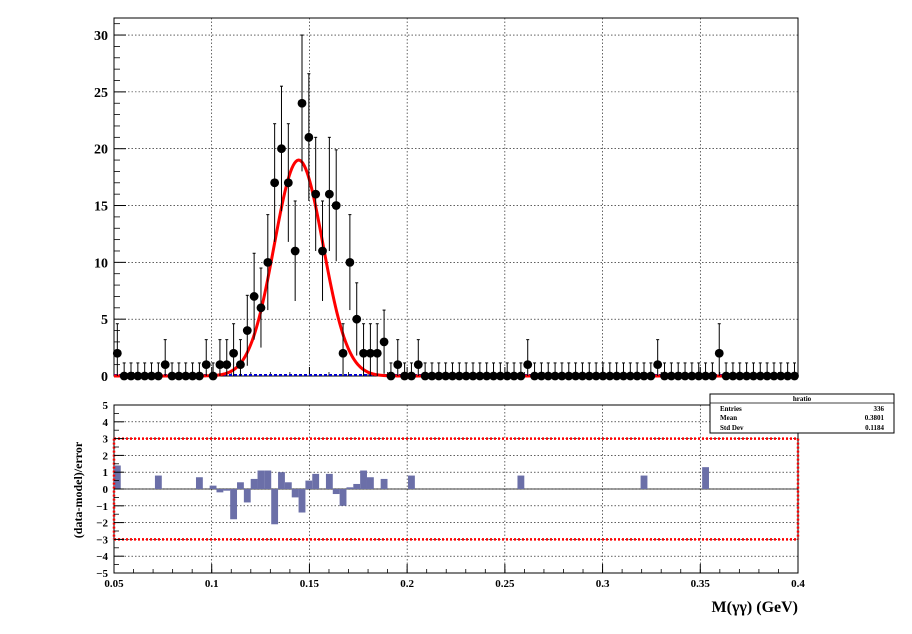 Image resolution: width=912 pixels, height=634 pixels. I want to click on residual-bars, so click(411, 495).